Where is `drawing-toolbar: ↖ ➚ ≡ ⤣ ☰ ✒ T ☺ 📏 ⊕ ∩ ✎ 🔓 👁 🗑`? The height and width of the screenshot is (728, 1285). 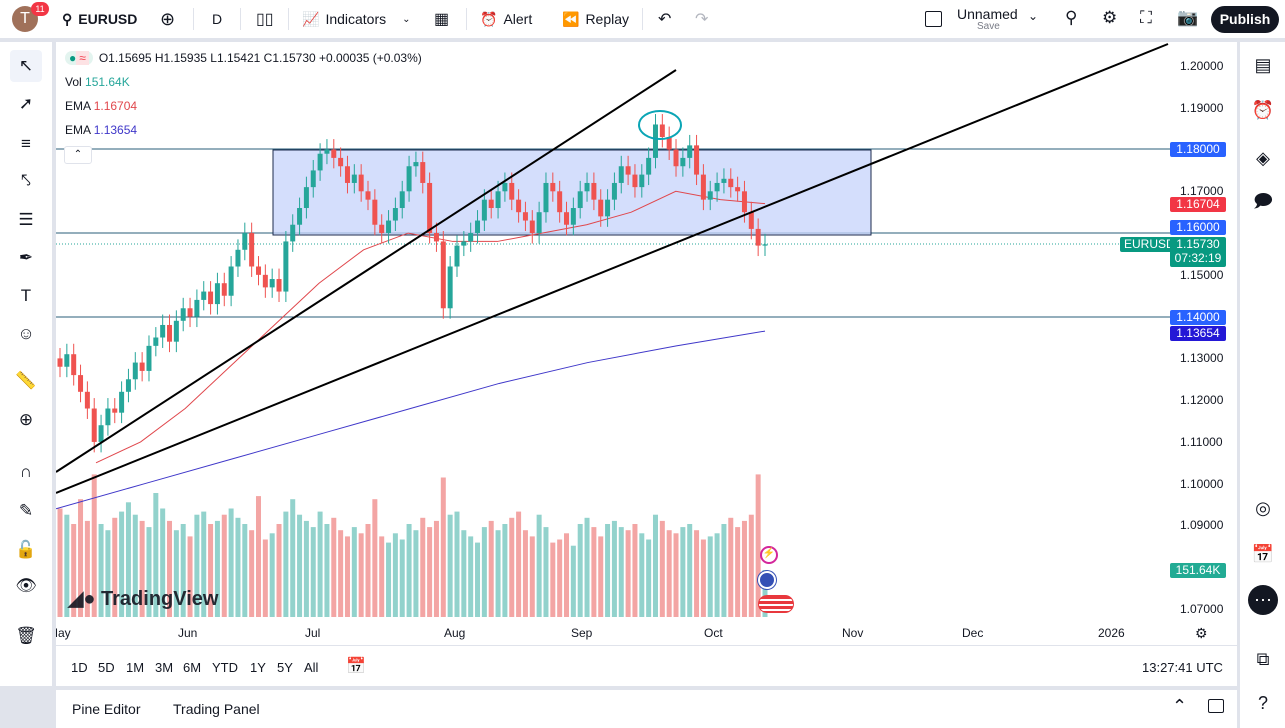 drawing-toolbar: ↖ ➚ ≡ ⤣ ☰ ✒ T ☺ 📏 ⊕ ∩ ✎ 🔓 👁 🗑 is located at coordinates (26, 364).